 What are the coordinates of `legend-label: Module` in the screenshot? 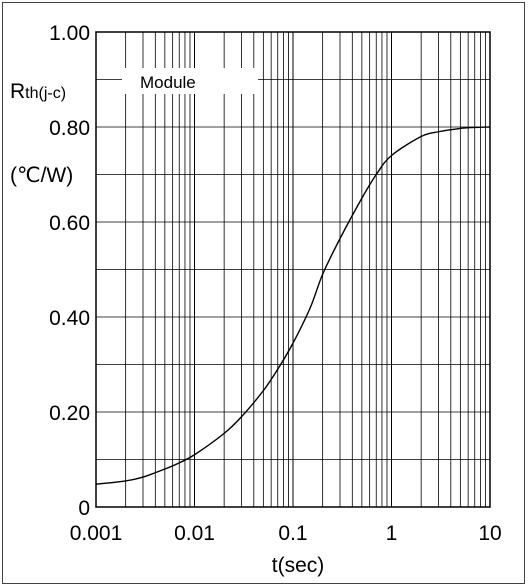 It's located at (168, 82).